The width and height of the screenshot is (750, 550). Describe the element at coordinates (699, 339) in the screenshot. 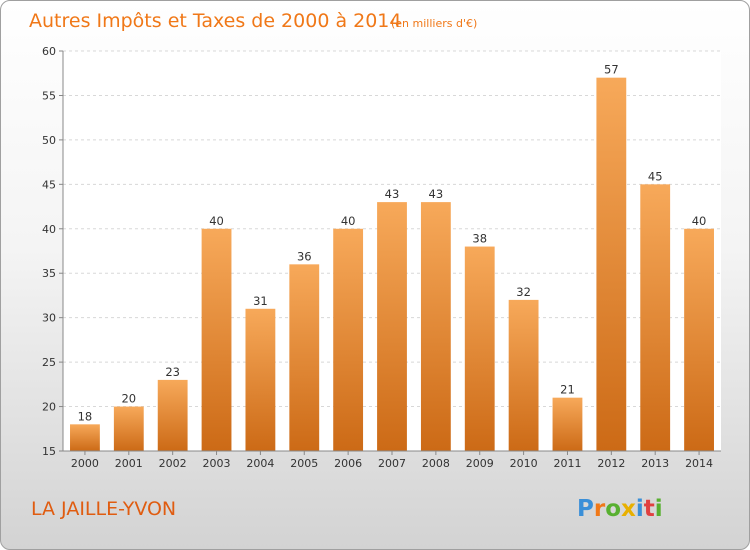

I see `bar-2014` at that location.